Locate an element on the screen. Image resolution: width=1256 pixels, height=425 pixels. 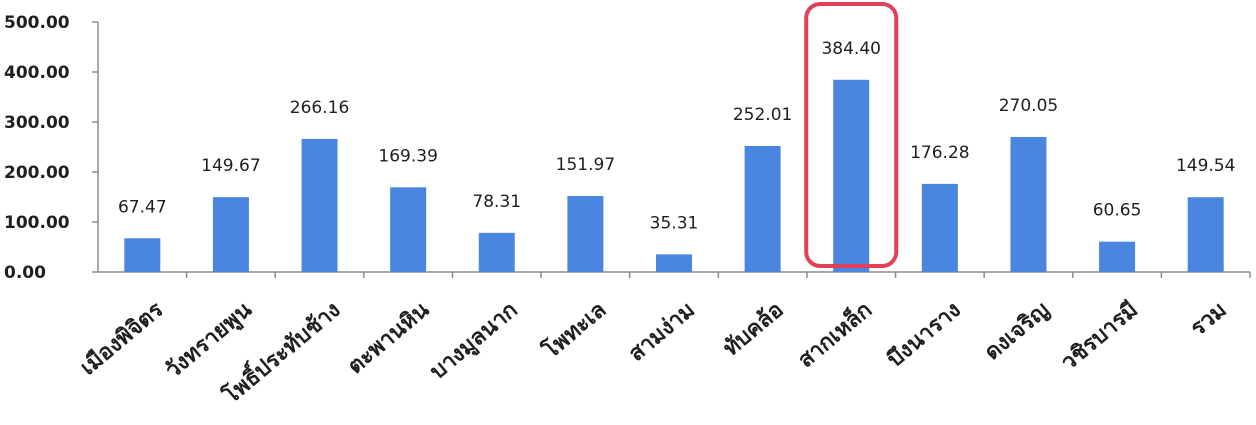
x-tick-label: รวม is located at coordinates (1209, 319).